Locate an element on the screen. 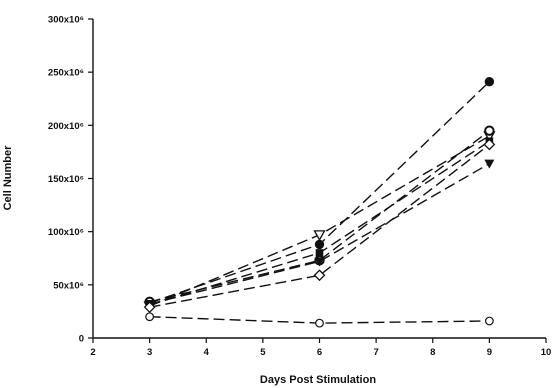 The height and width of the screenshot is (388, 552). x-tick-label: 9 is located at coordinates (489, 352).